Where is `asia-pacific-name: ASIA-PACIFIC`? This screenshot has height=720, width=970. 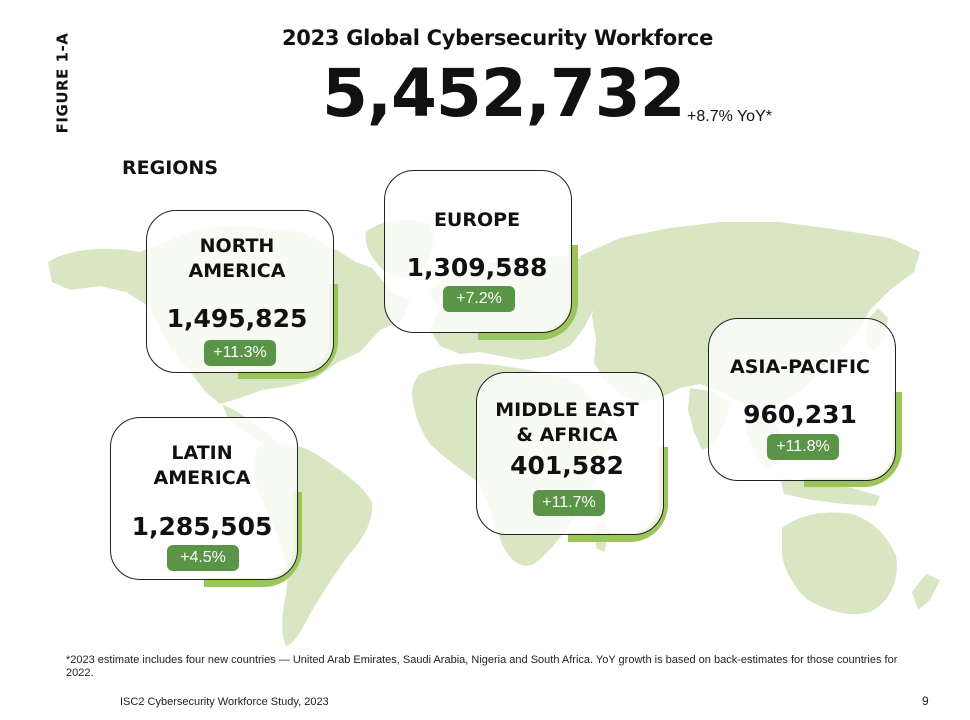
asia-pacific-name: ASIA-PACIFIC is located at coordinates (800, 367).